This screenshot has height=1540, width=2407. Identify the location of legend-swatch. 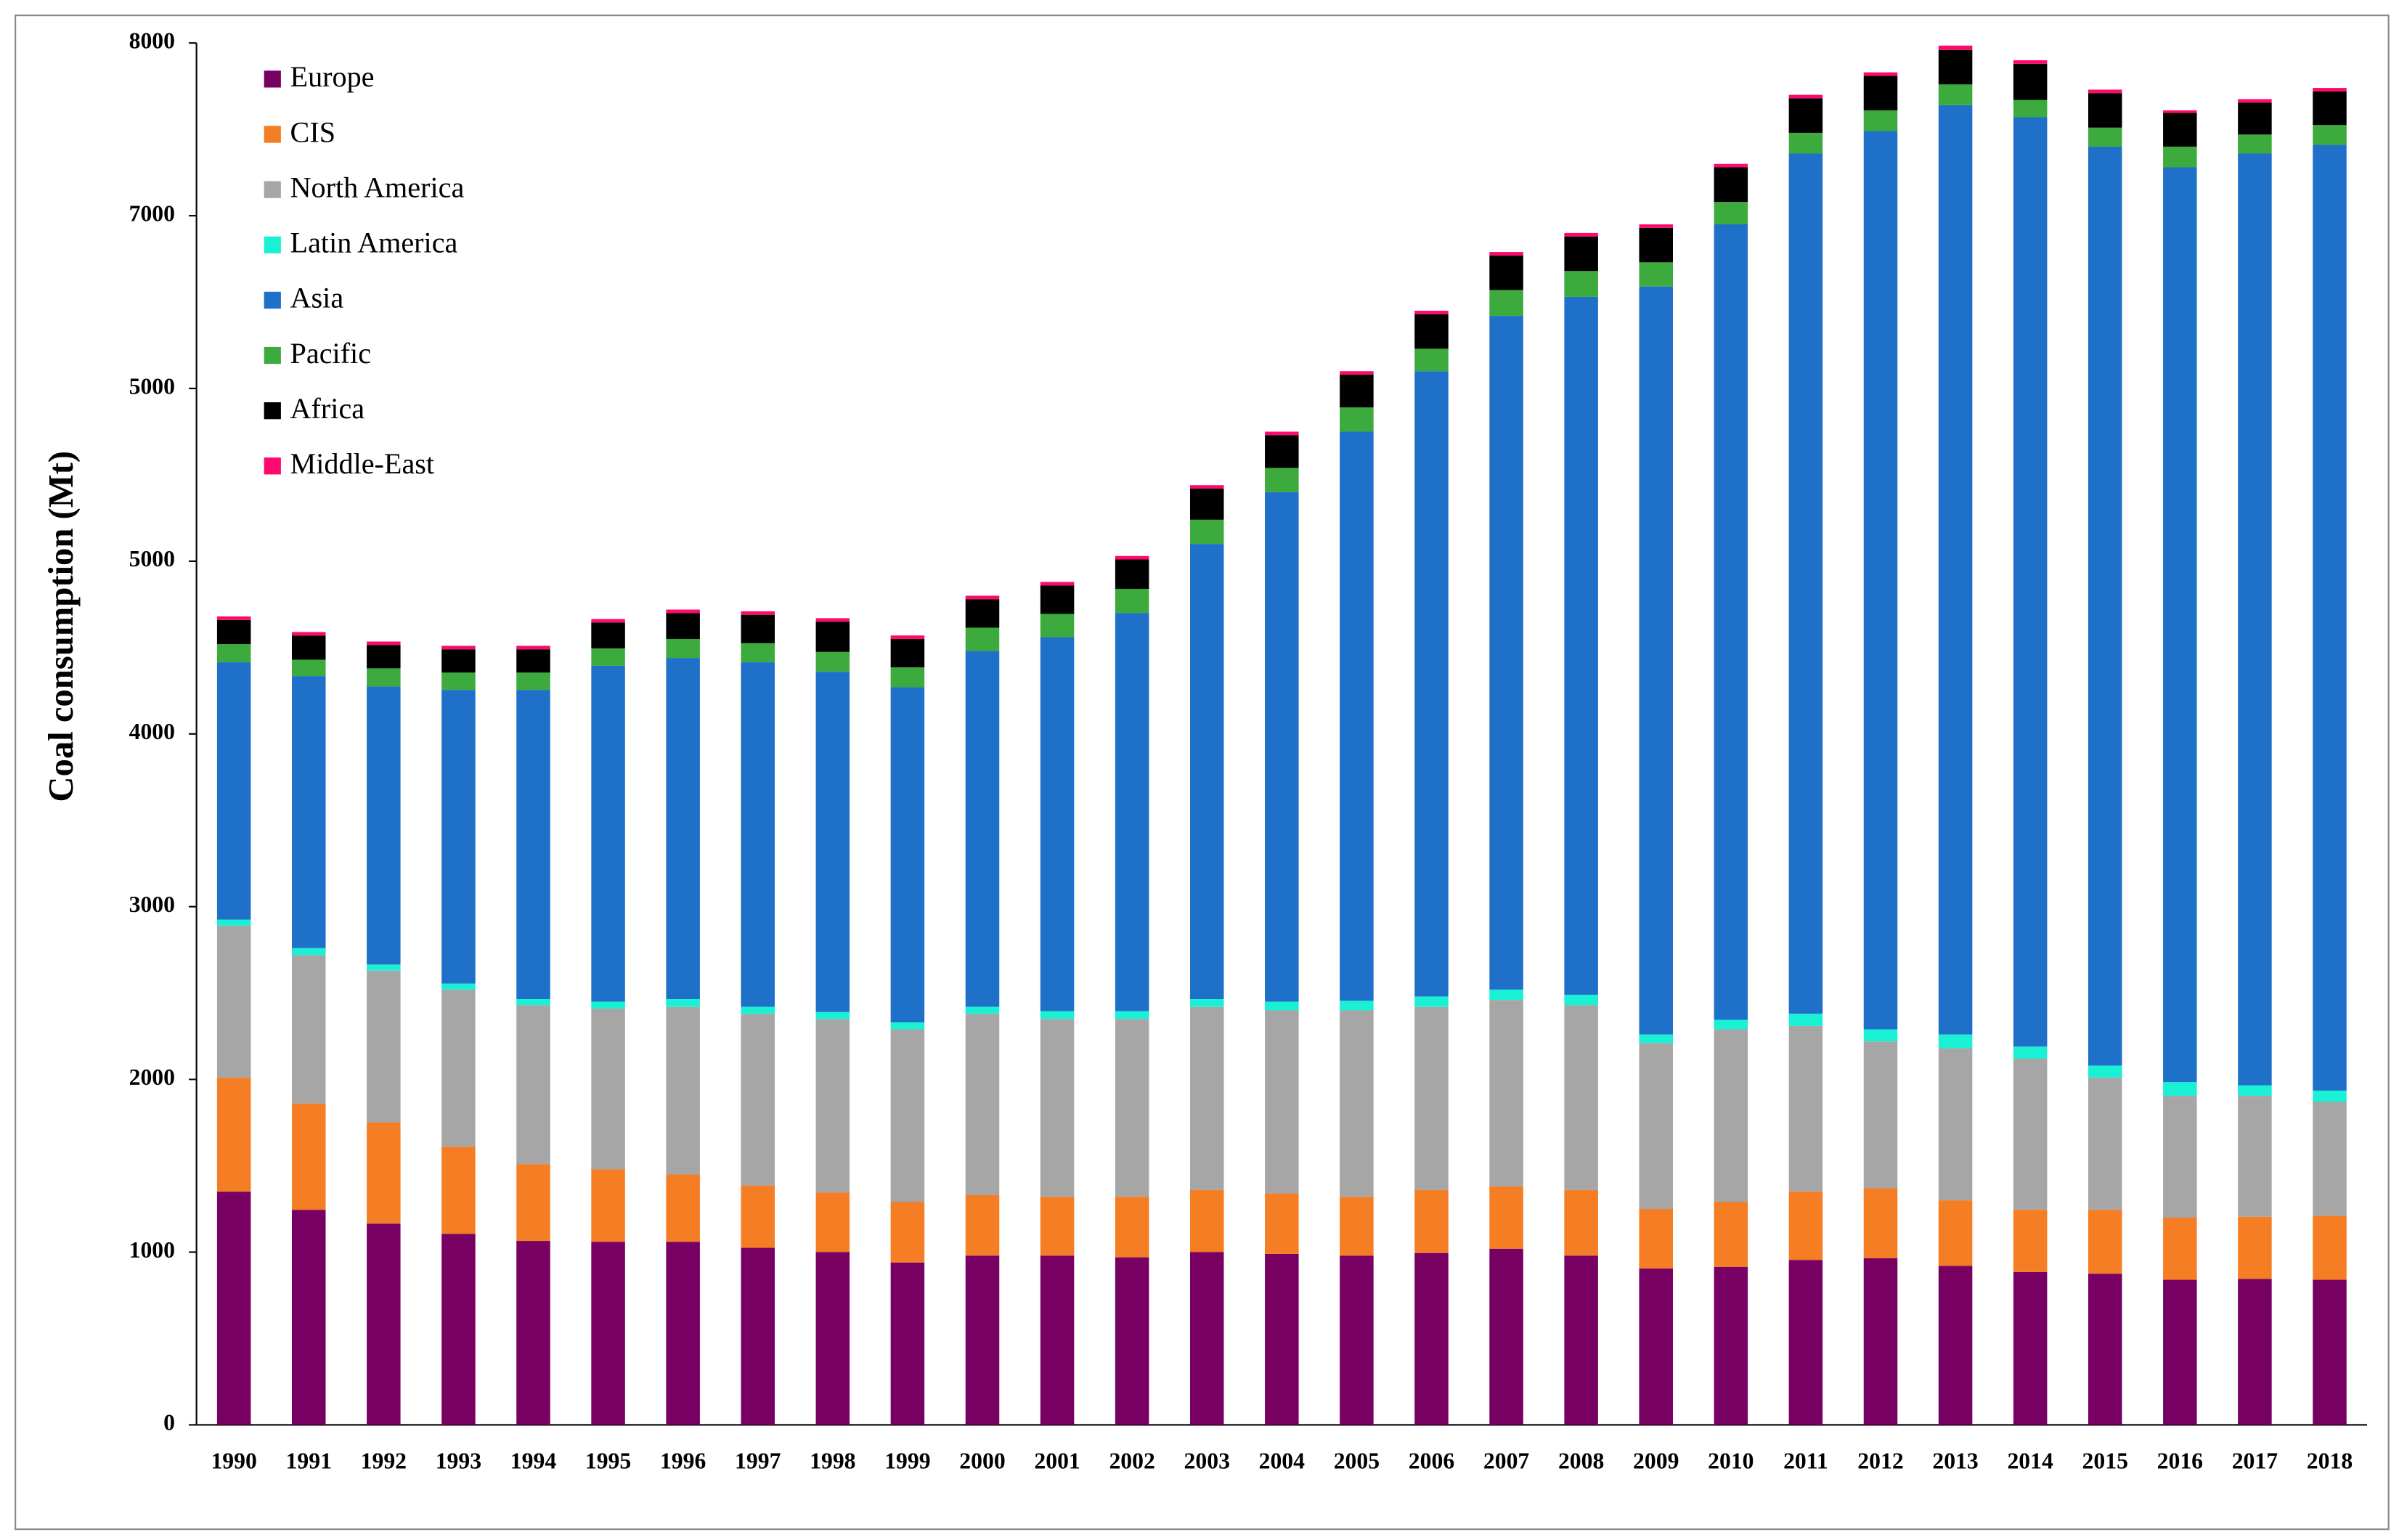
(272, 244).